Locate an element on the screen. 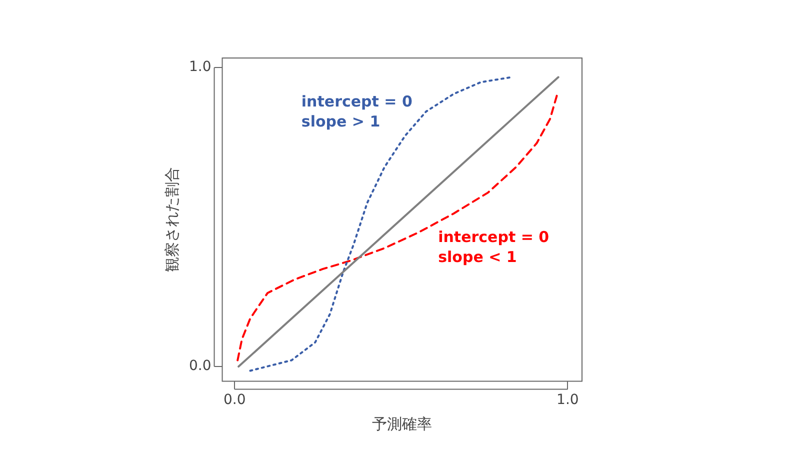  series-label: intercept = 0 slope < 1 is located at coordinates (494, 247).